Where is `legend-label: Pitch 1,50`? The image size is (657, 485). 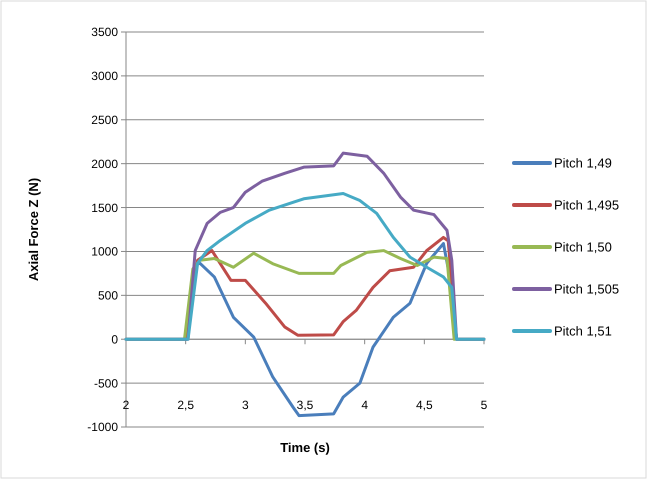 legend-label: Pitch 1,50 is located at coordinates (583, 247).